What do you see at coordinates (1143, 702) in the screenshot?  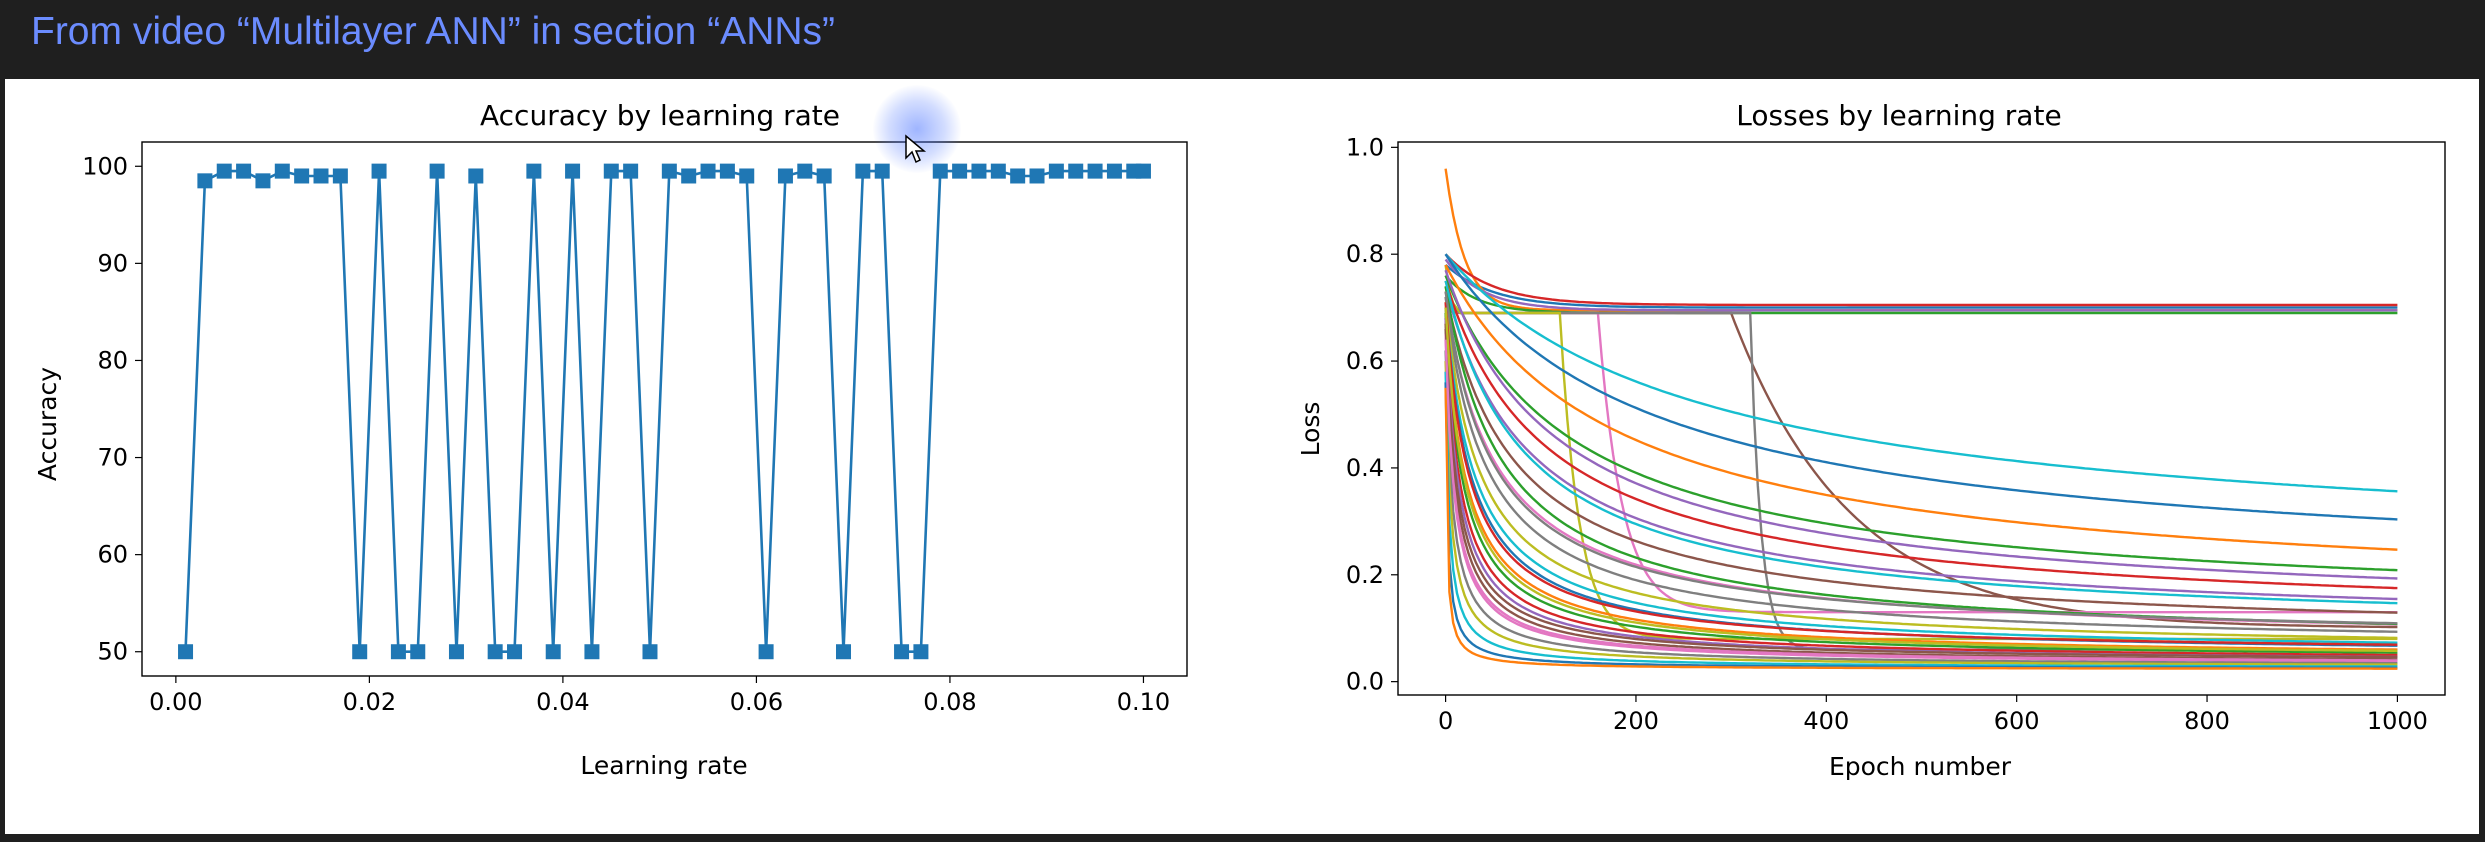 I see `accuracy-x-tick-label: 0.10` at bounding box center [1143, 702].